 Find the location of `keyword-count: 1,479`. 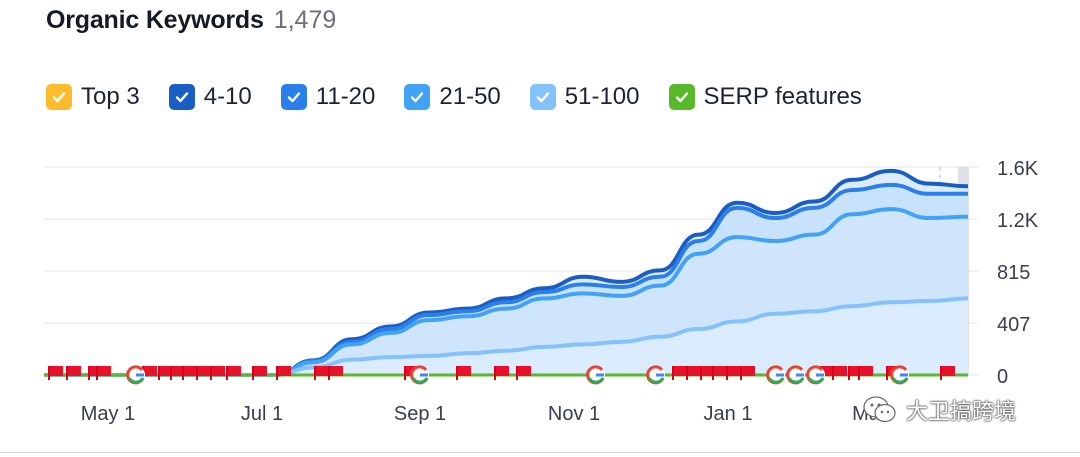

keyword-count: 1,479 is located at coordinates (305, 20).